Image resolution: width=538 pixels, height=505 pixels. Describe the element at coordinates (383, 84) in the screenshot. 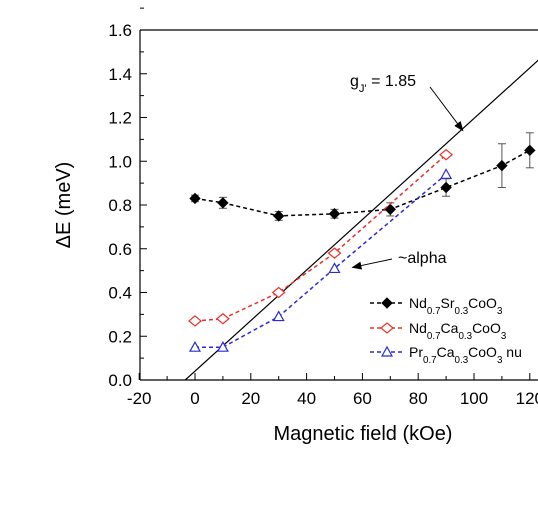

I see `annotation-g-factor: gJ' = 1.85` at that location.